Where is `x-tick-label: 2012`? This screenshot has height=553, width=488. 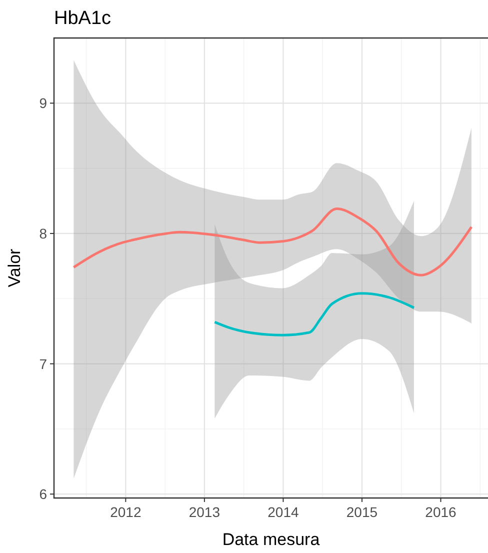
x-tick-label: 2012 is located at coordinates (126, 512).